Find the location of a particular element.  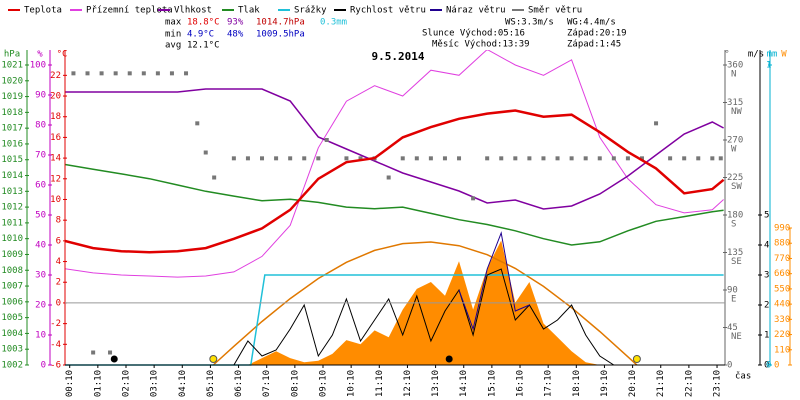

y-tick-label: 1018 is located at coordinates (12, 113).